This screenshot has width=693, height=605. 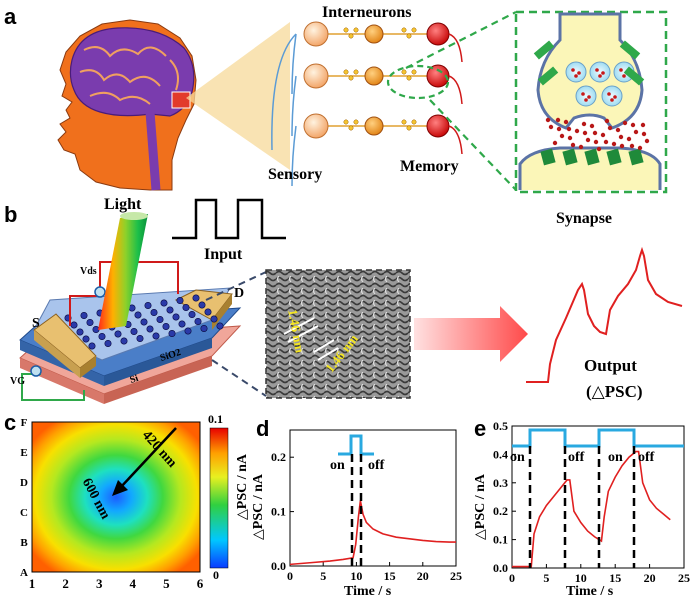 What do you see at coordinates (591, 502) in the screenshot?
I see `panel-e: 0 5 10 15 20 25 0.0 0.1 0.2 0.3 0.4 0.5` at bounding box center [591, 502].